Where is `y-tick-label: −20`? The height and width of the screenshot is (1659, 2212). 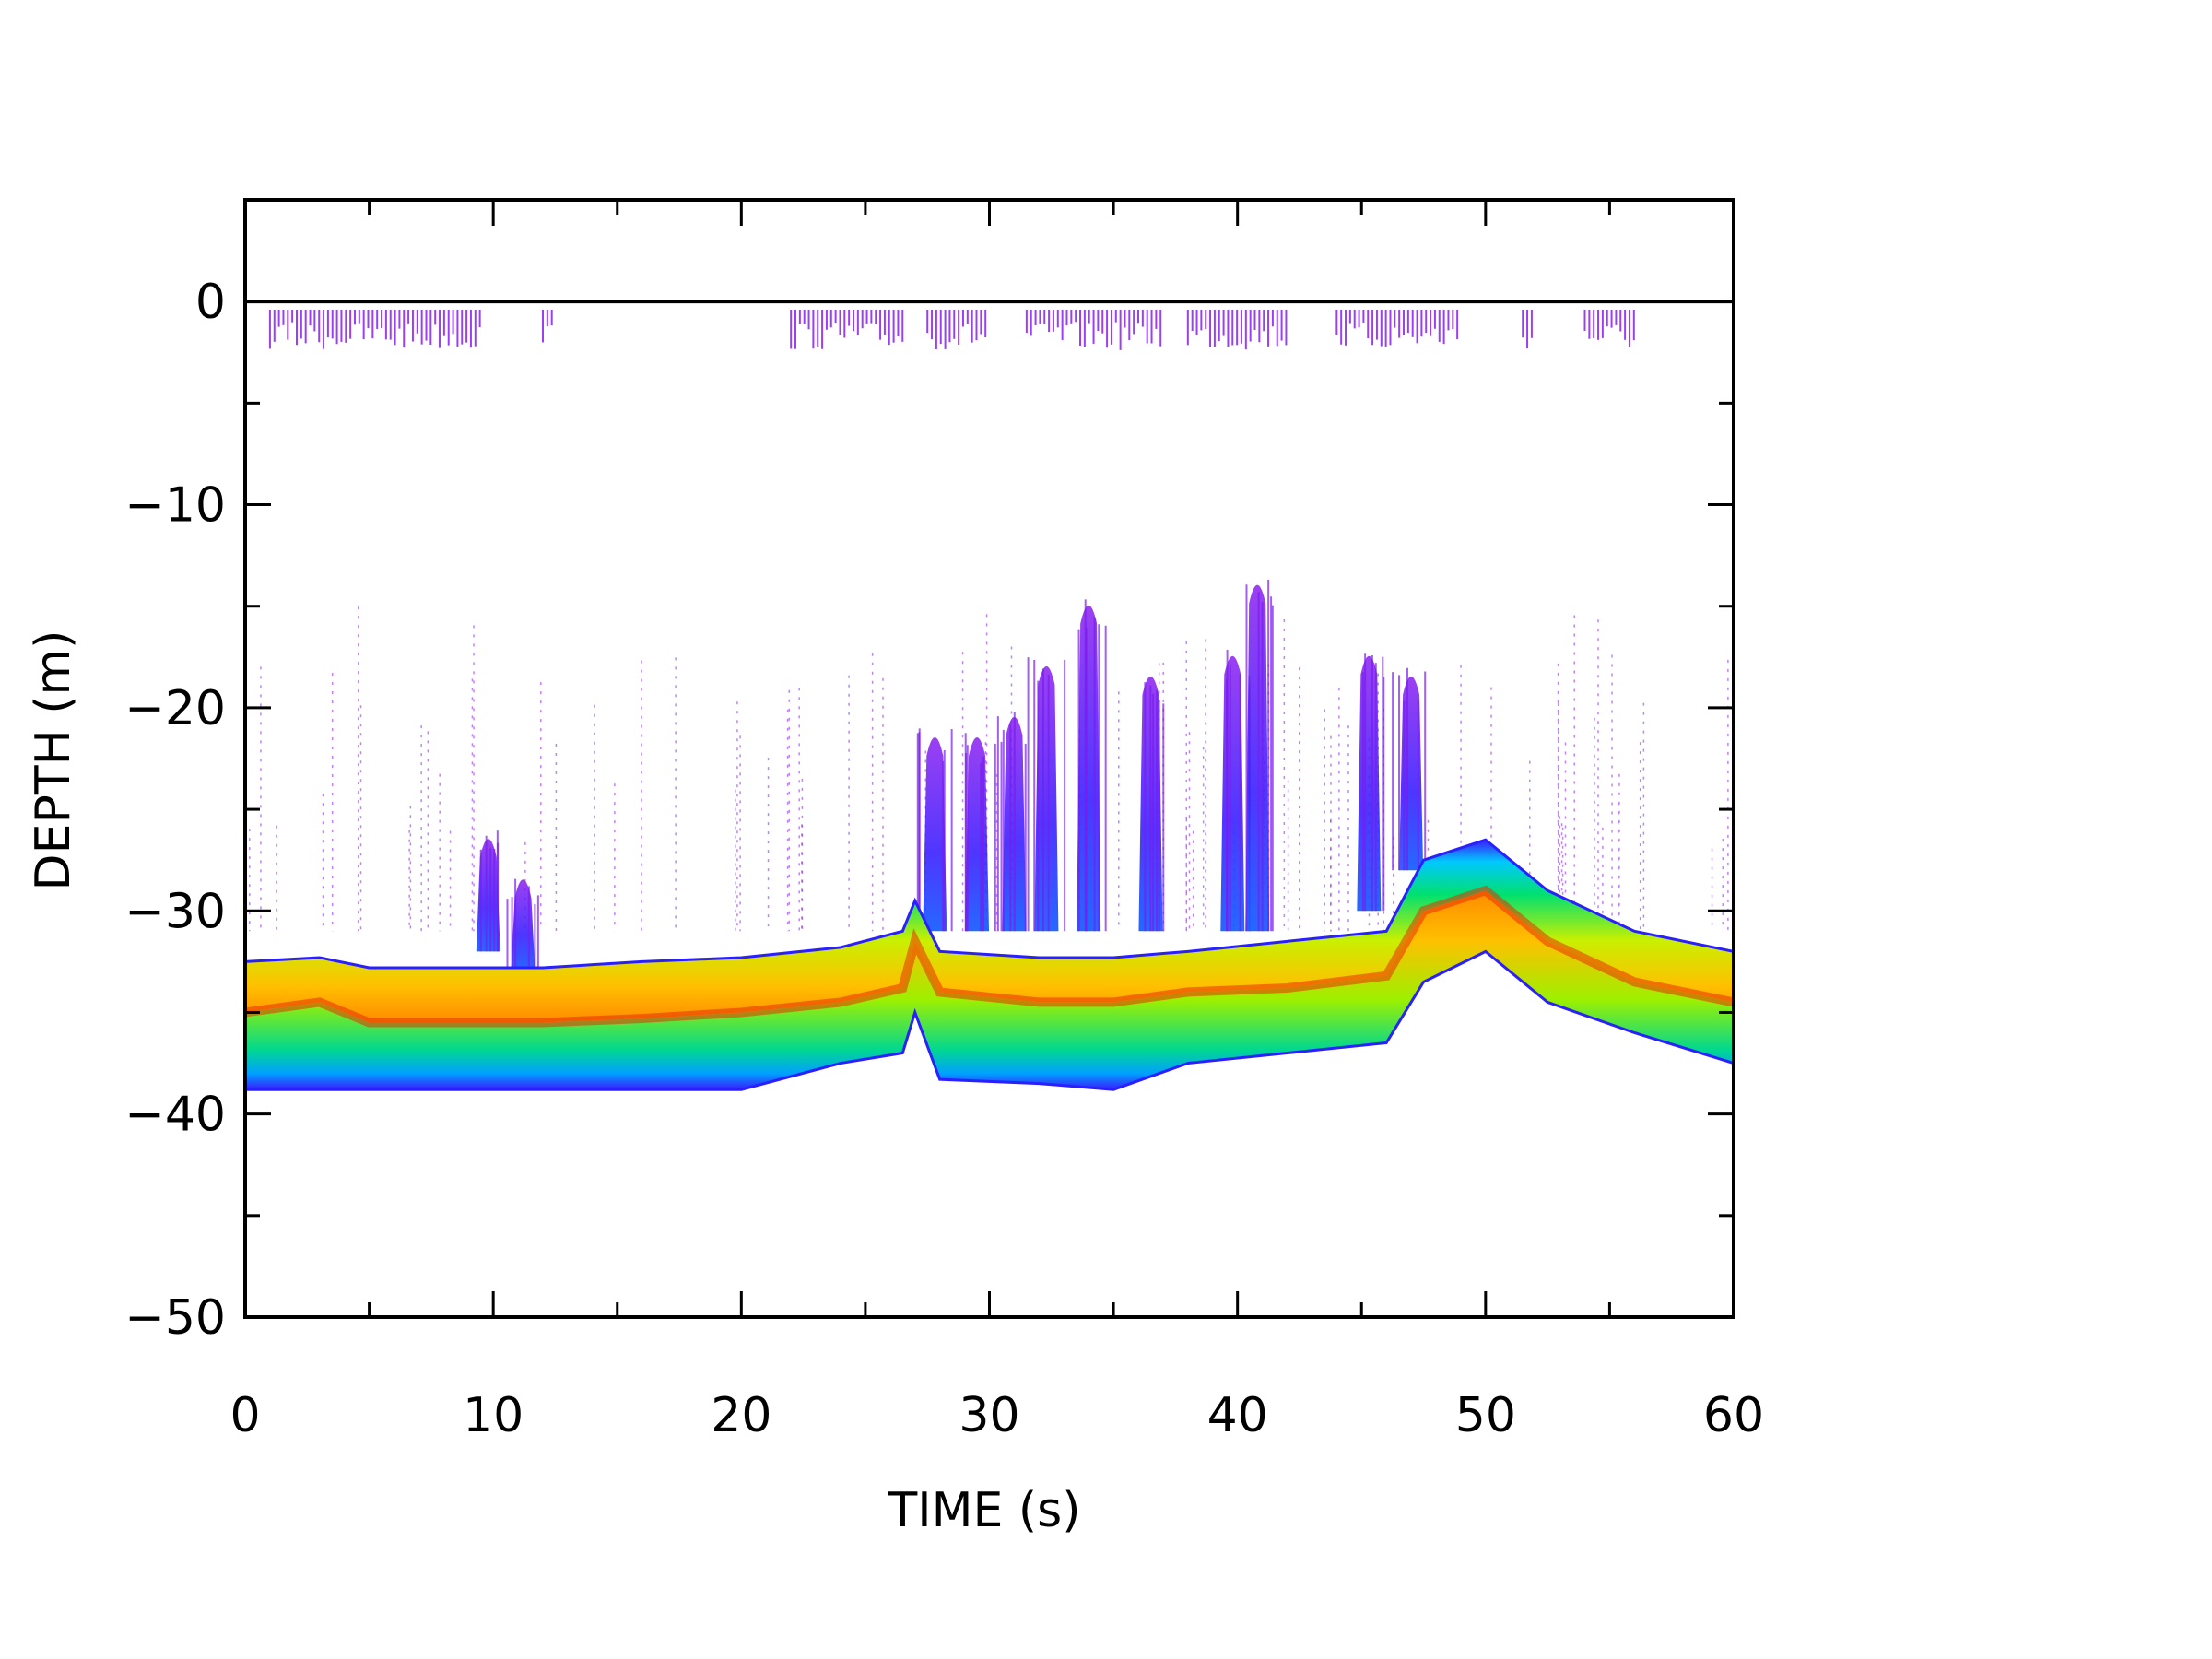
y-tick-label: −20 is located at coordinates (175, 708).